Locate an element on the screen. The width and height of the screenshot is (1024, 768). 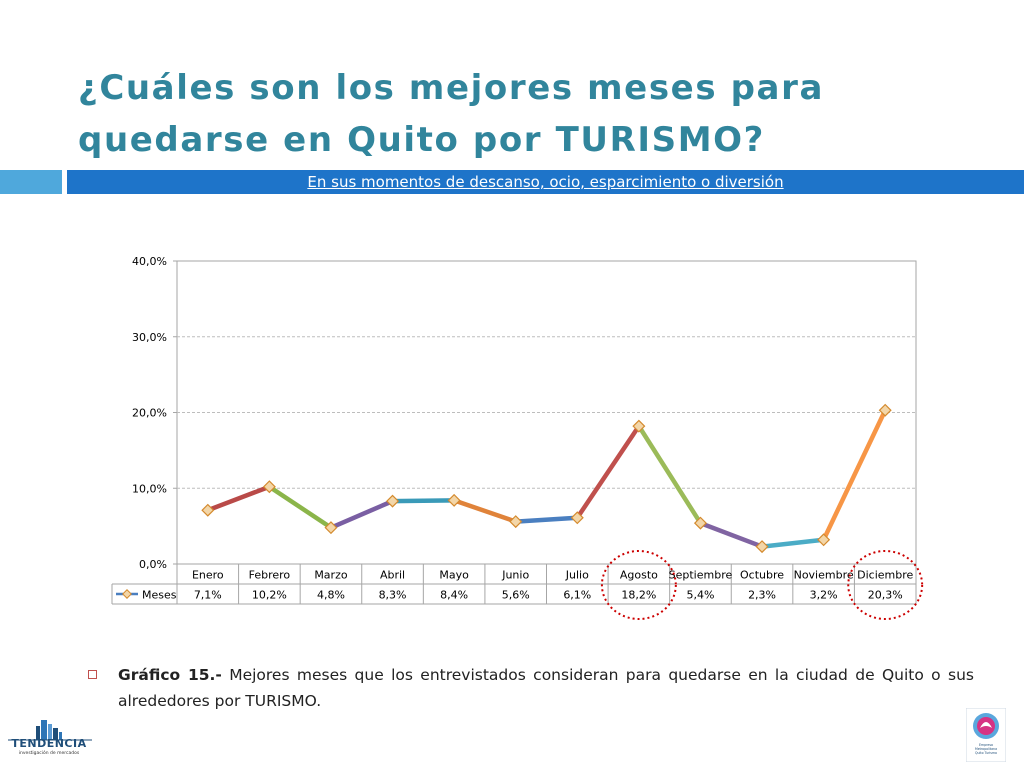
header-bar-accent is located at coordinates (31, 182).